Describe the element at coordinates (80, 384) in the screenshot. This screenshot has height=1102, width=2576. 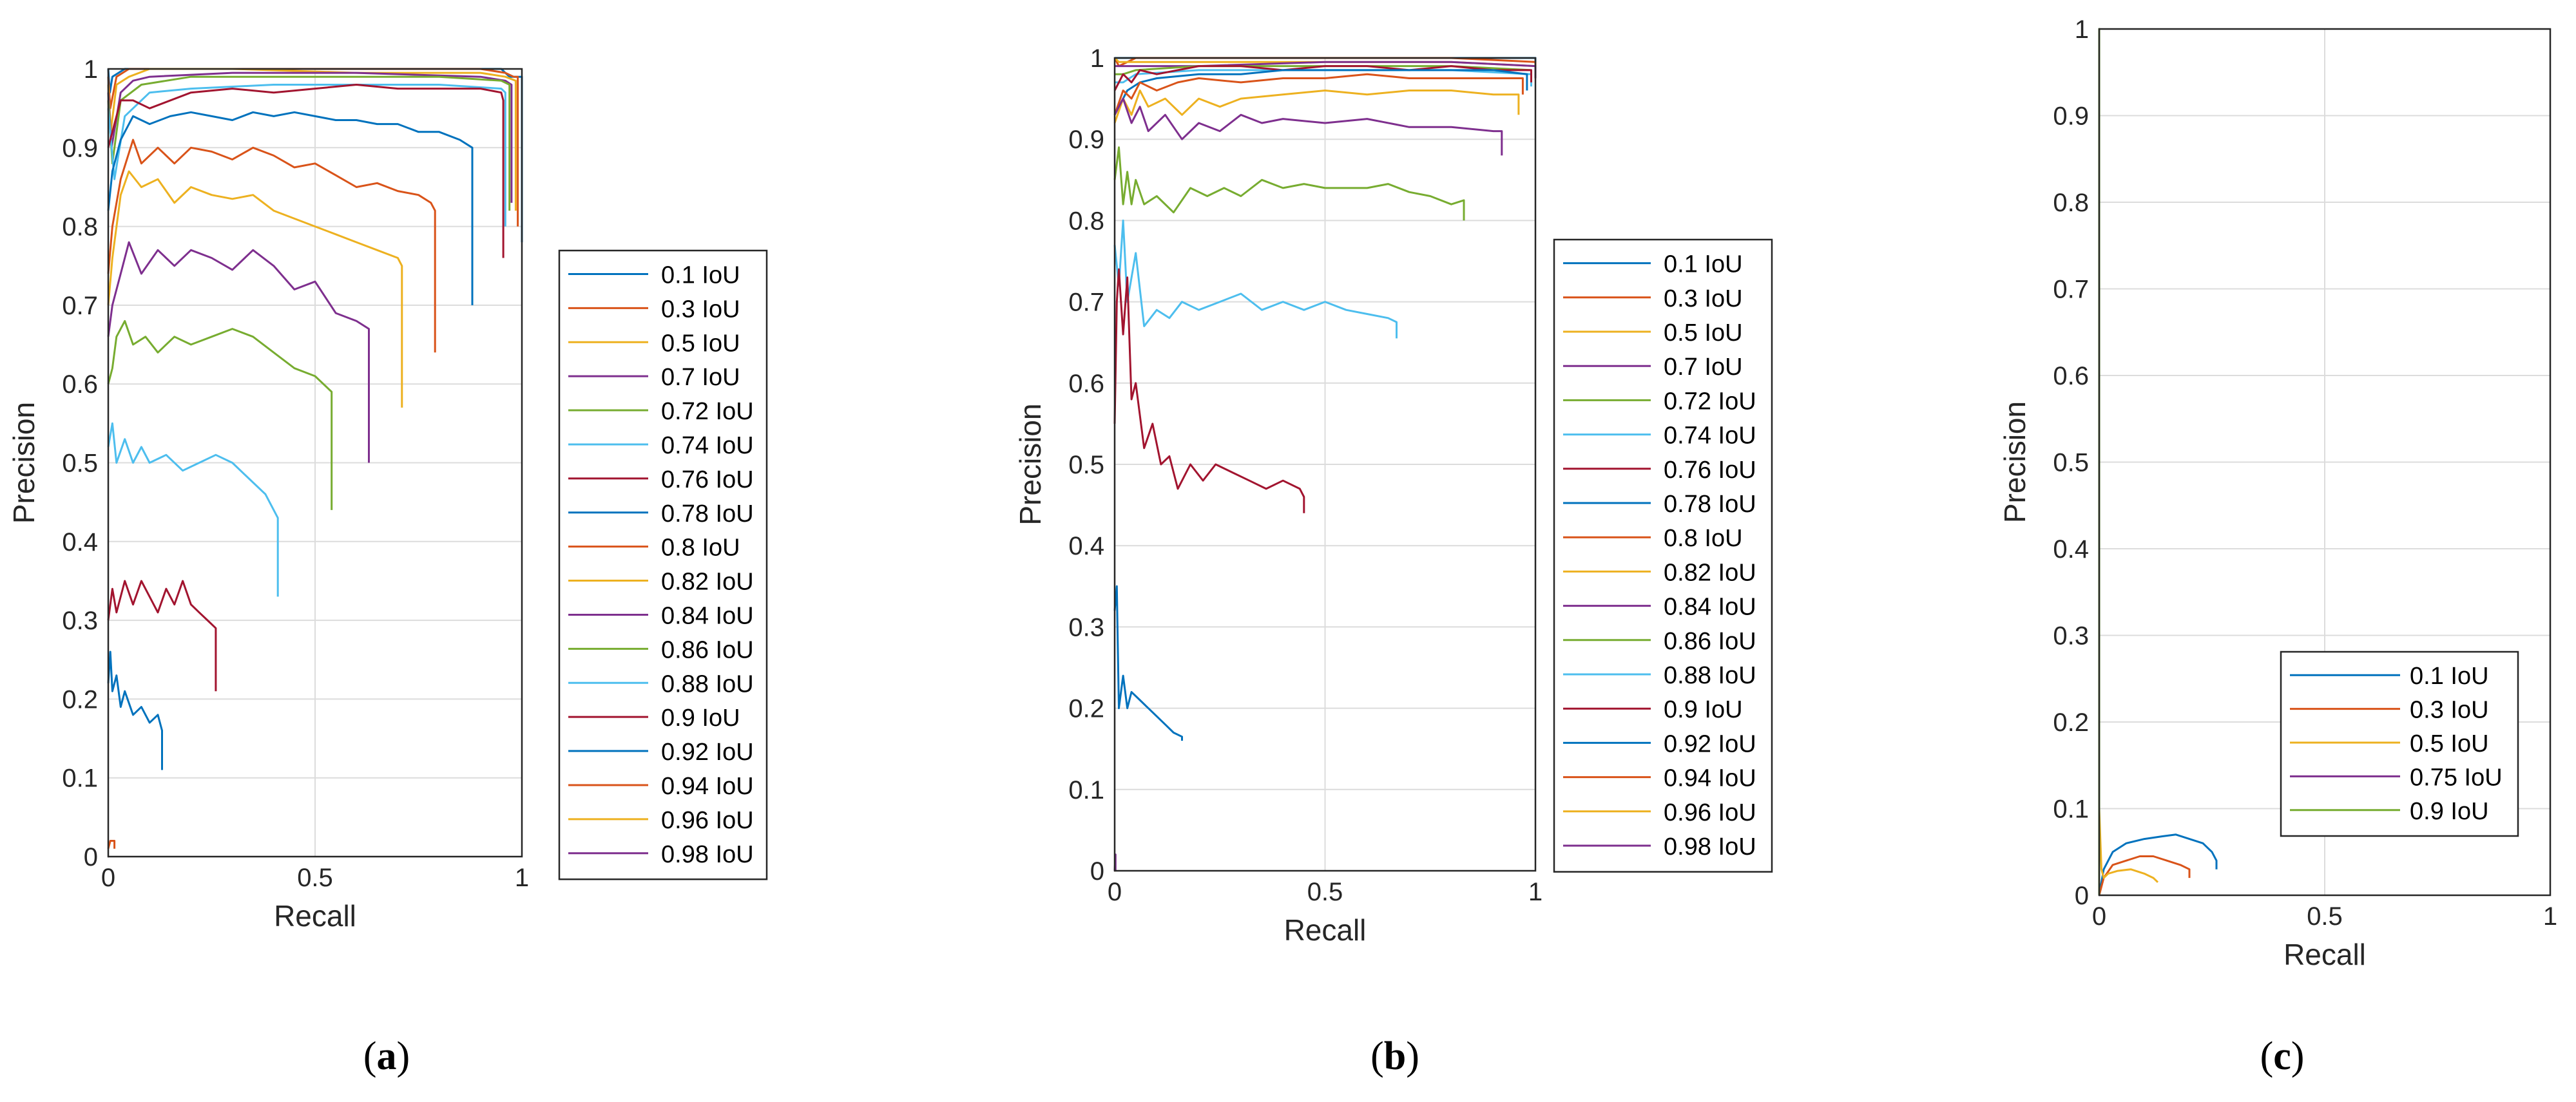
I see `y-tick-label: 0.6` at that location.